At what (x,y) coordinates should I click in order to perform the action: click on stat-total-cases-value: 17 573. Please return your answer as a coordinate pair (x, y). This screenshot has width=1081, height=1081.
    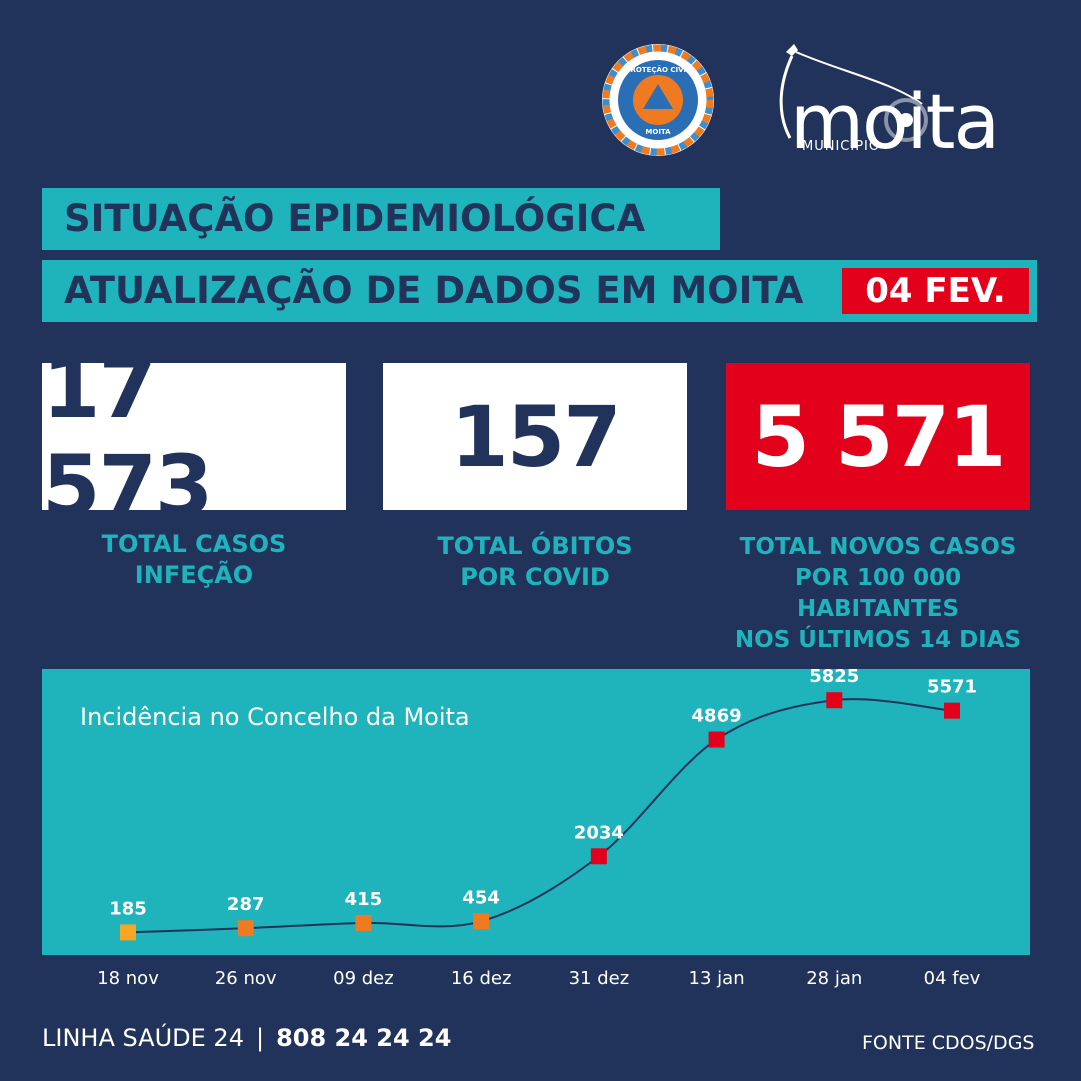
    Looking at the image, I should click on (194, 437).